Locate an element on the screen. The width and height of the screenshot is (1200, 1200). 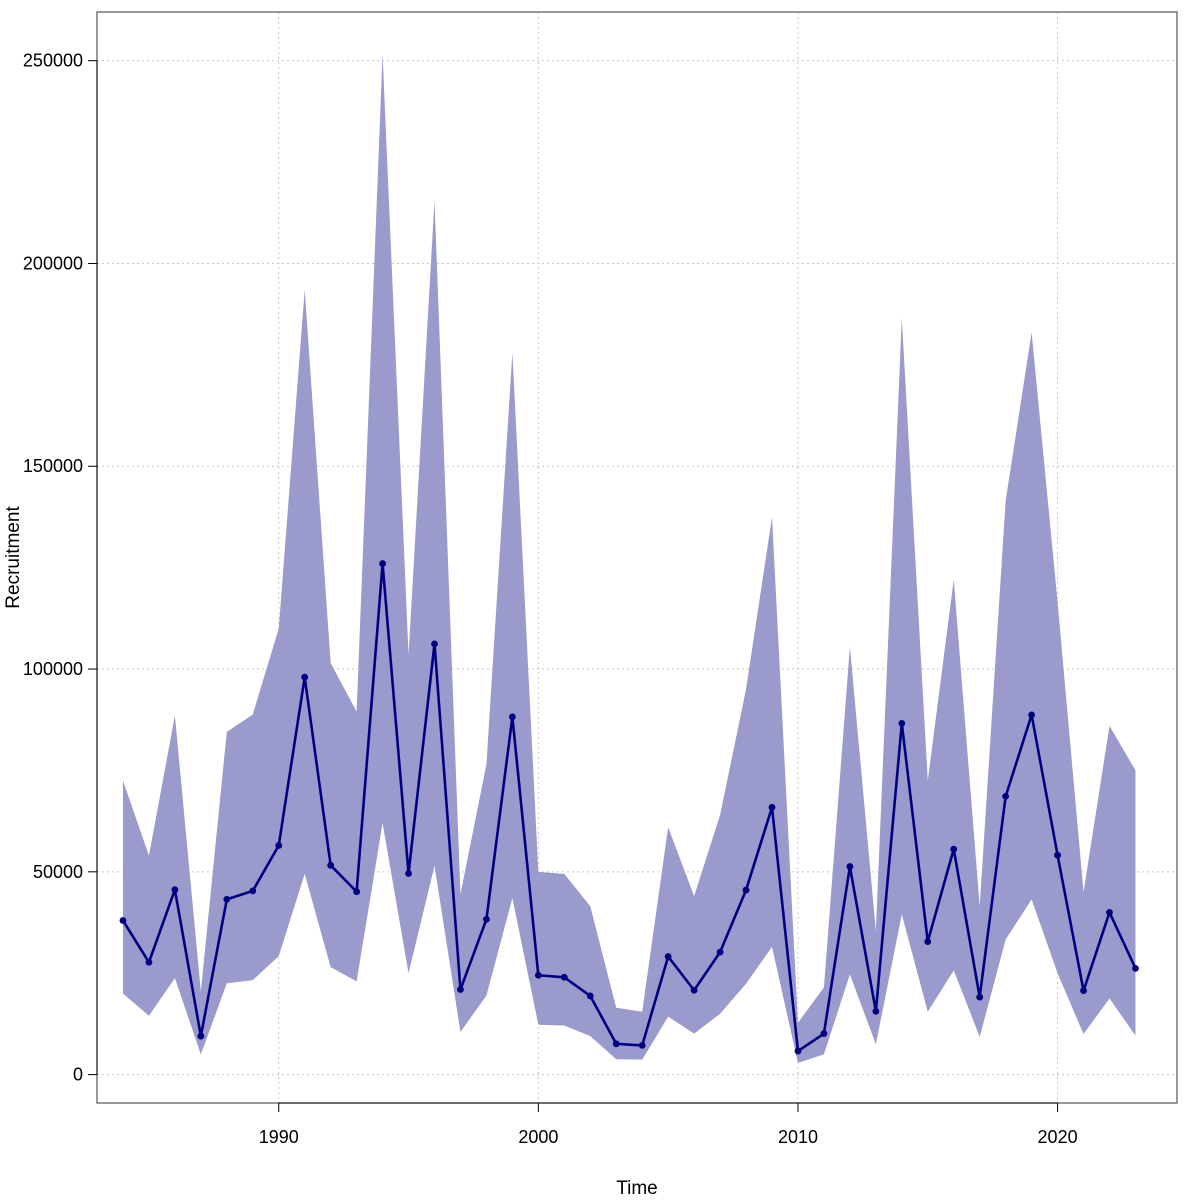
x-tick-label-1990: 1990 is located at coordinates (279, 1137).